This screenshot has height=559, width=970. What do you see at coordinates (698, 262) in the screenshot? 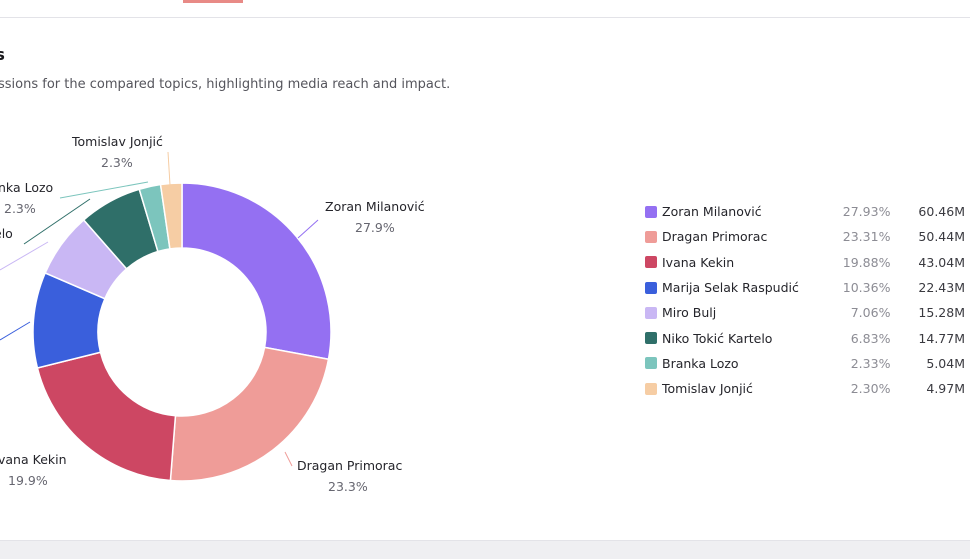
I see `legend-name: Ivana Kekin` at bounding box center [698, 262].